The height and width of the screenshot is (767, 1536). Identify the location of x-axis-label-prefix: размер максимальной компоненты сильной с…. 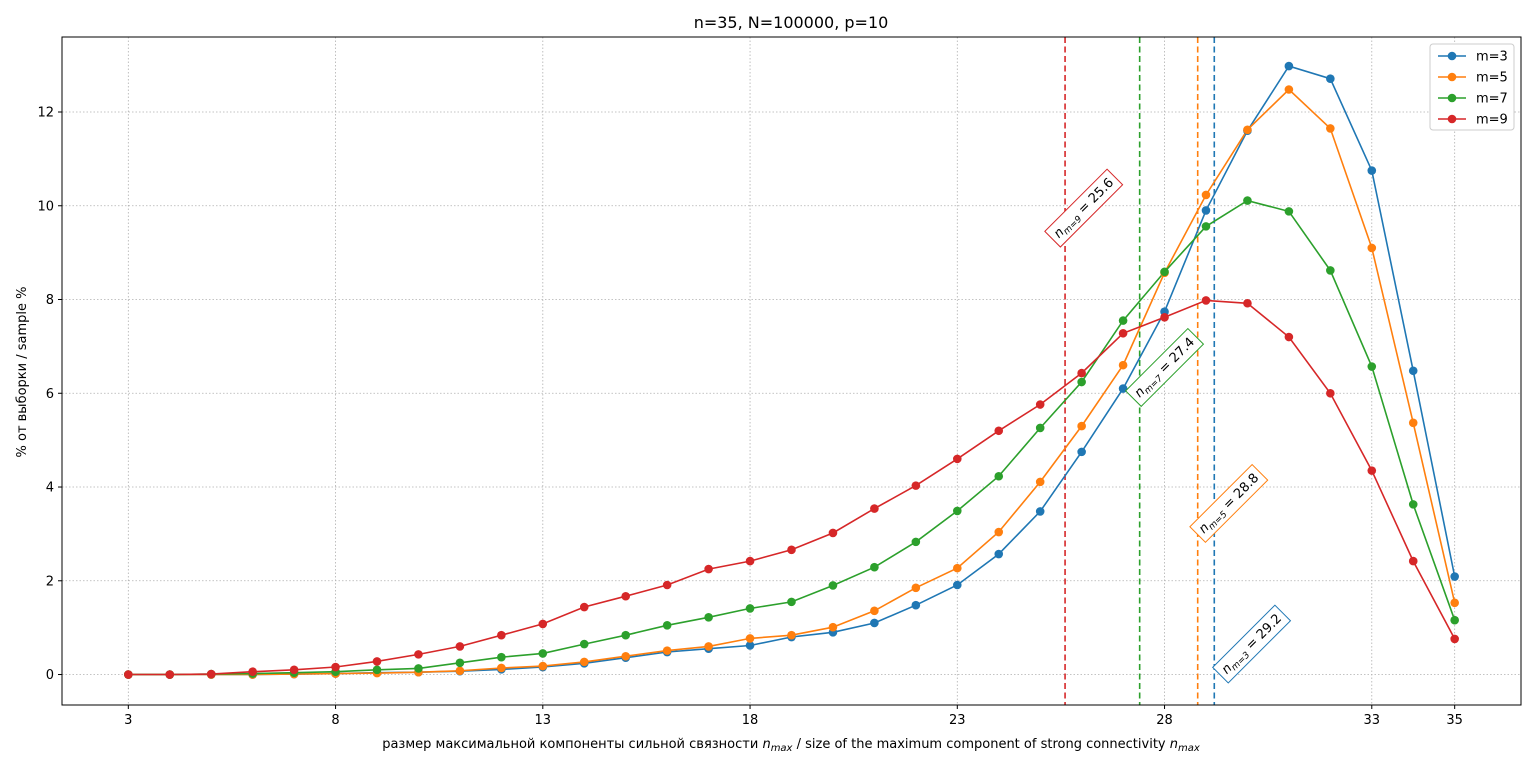
(572, 744).